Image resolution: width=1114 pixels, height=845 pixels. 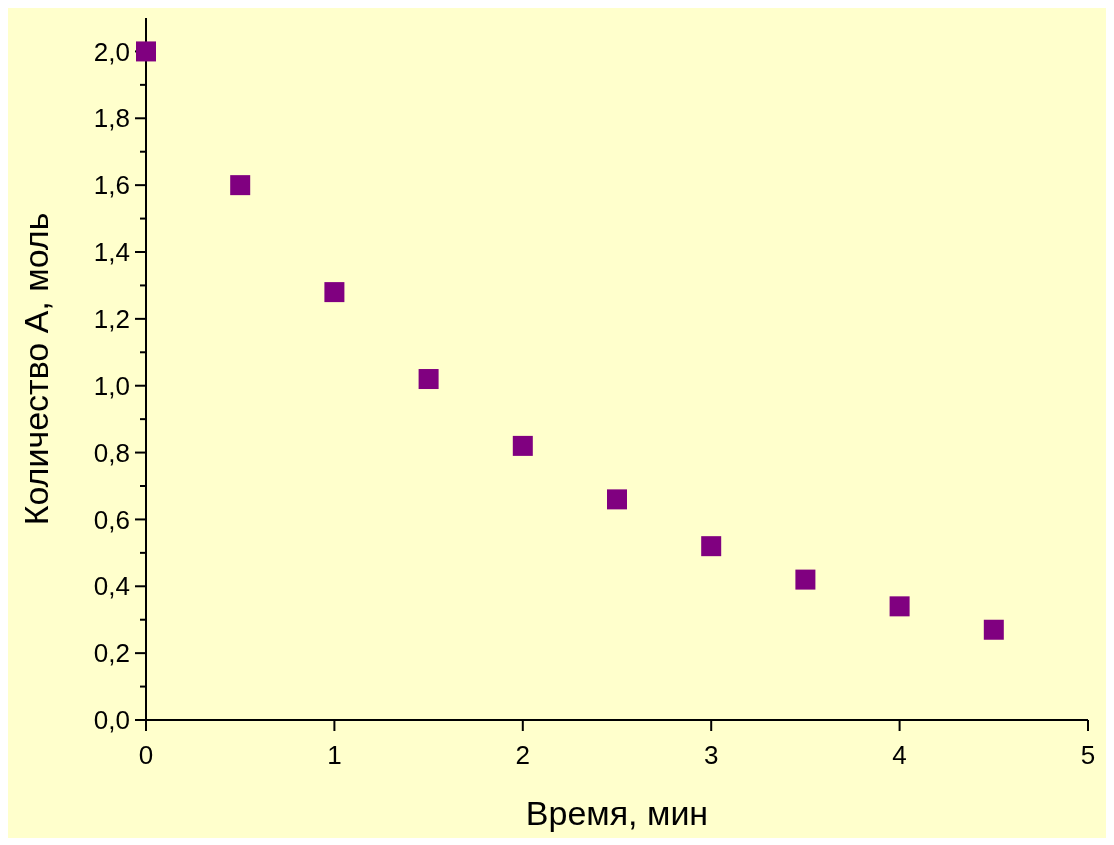 What do you see at coordinates (111, 318) in the screenshot?
I see `y-tick-label: 1,2` at bounding box center [111, 318].